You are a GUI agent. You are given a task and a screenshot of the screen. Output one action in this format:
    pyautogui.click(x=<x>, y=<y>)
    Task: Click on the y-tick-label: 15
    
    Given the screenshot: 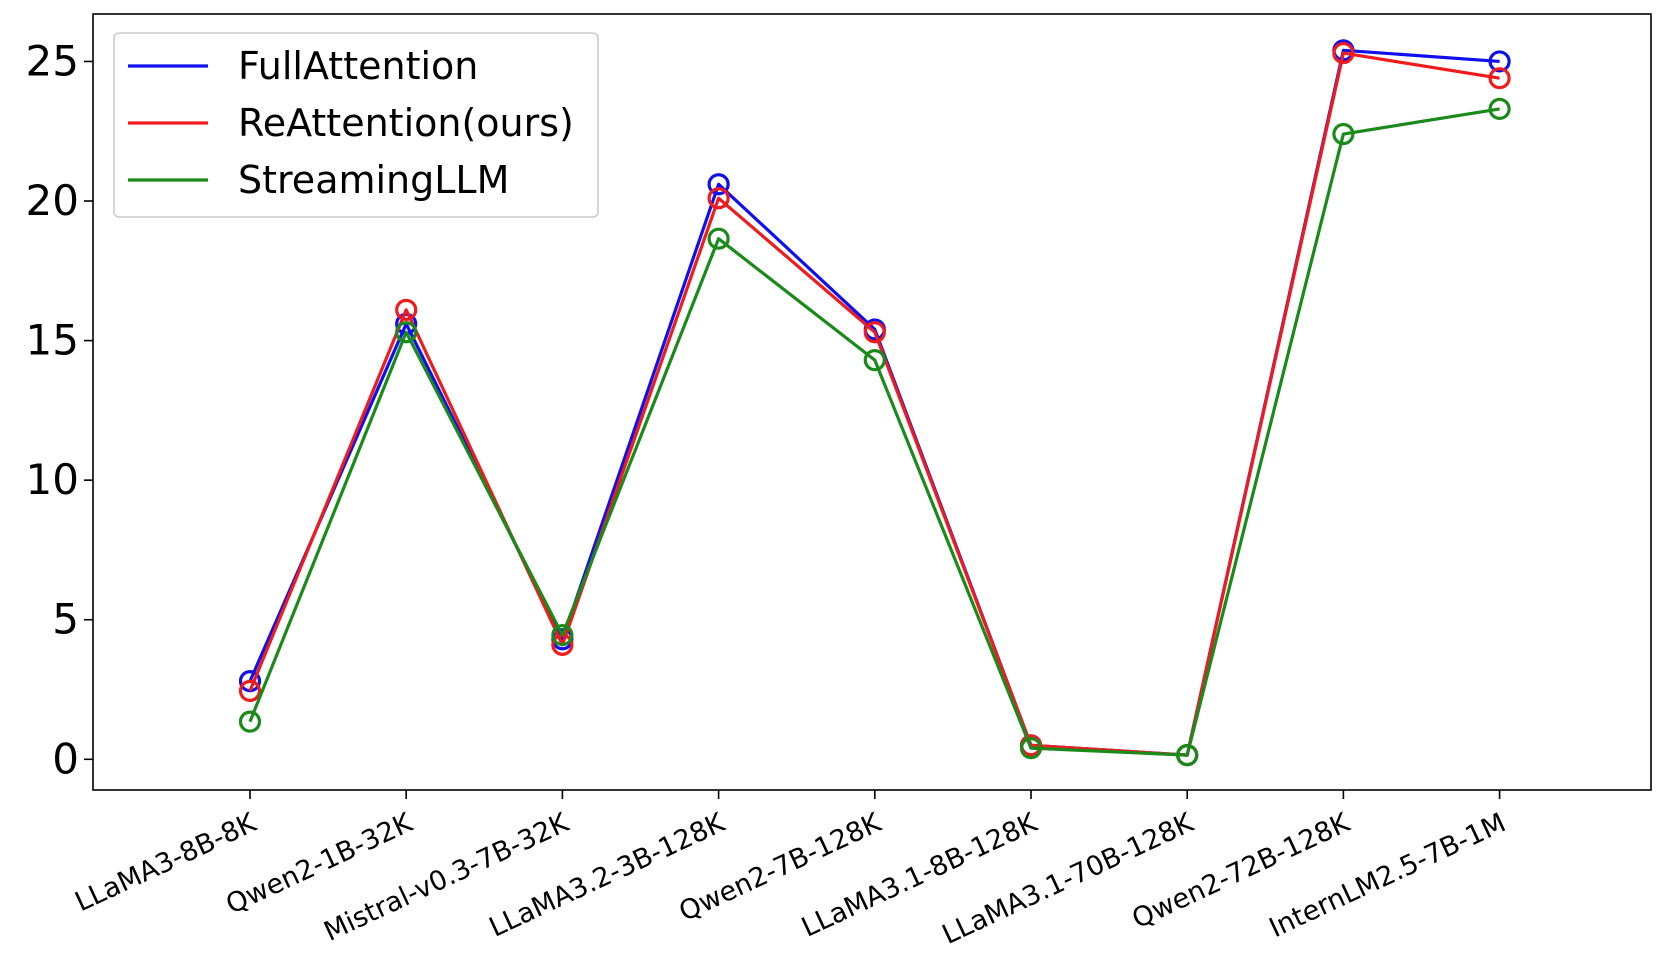 What is the action you would take?
    pyautogui.click(x=52, y=340)
    